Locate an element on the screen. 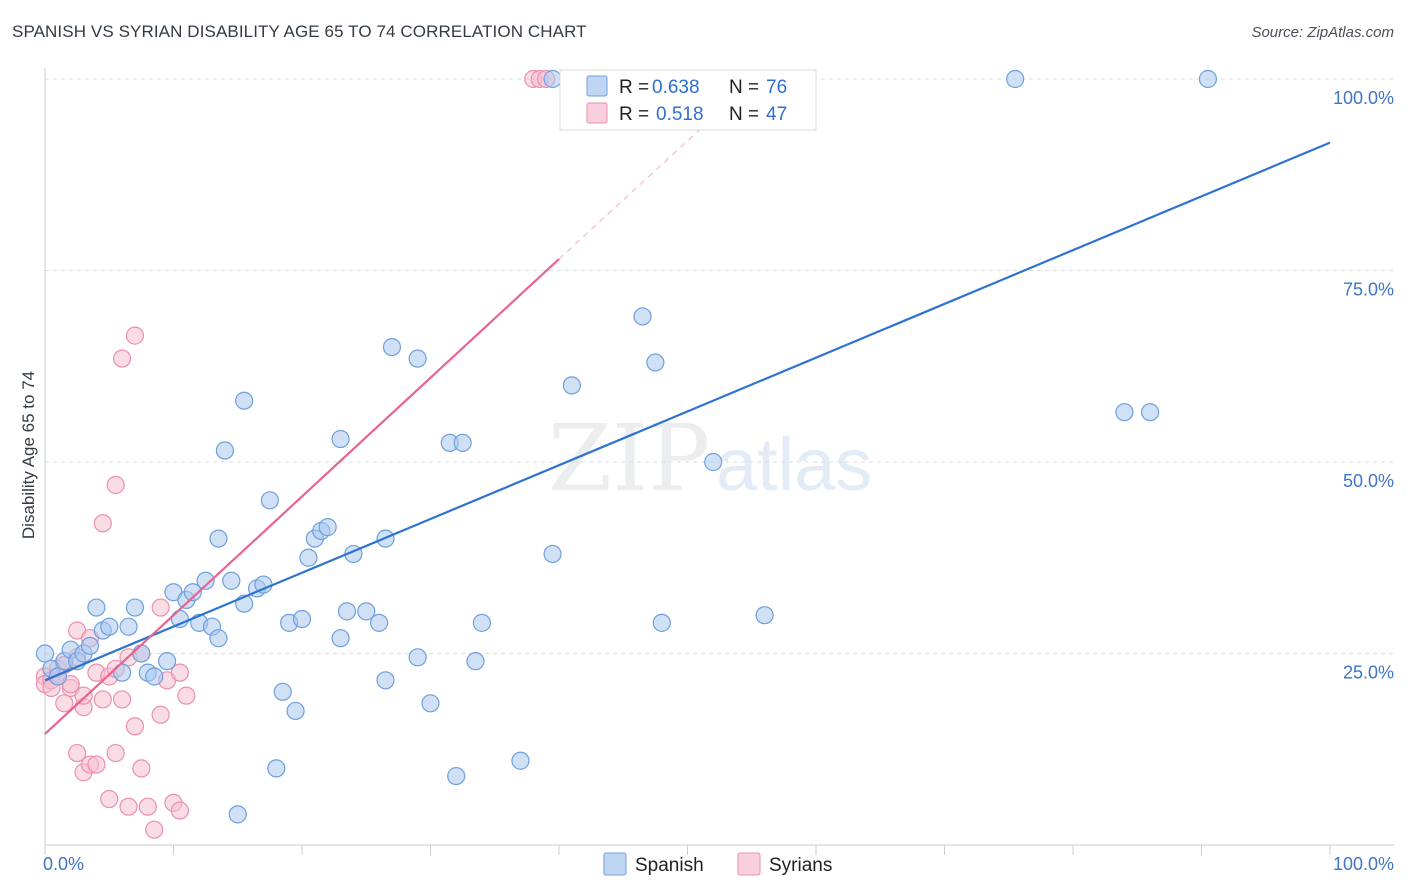  y-tick-label: 25.0% is located at coordinates (1368, 673).